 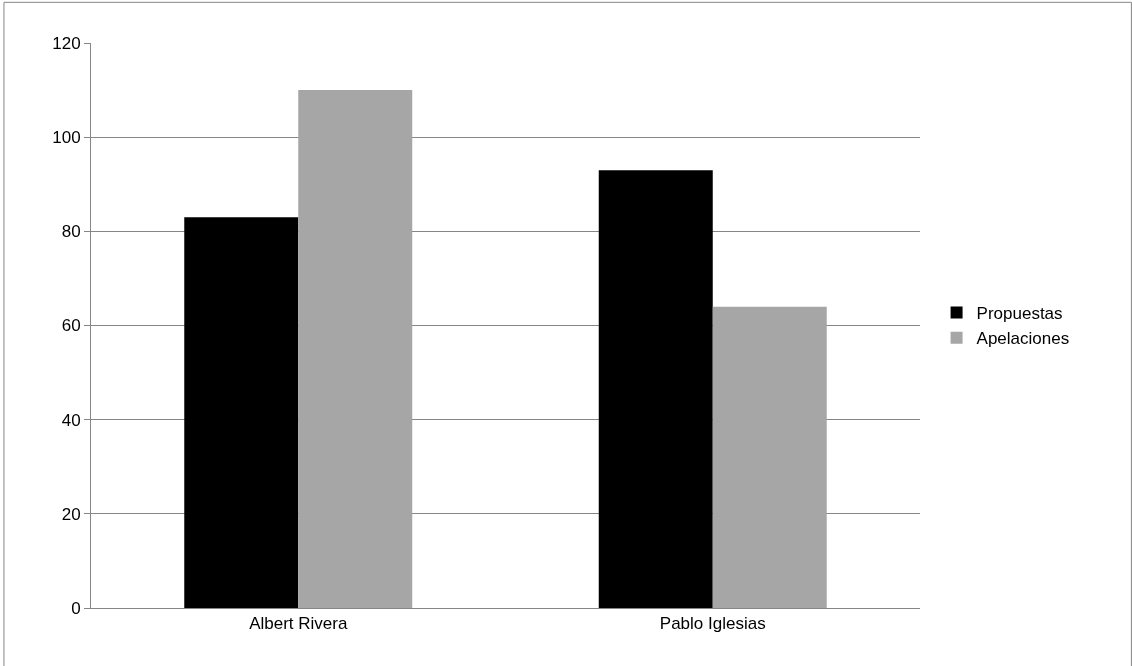 What do you see at coordinates (298, 624) in the screenshot?
I see `x-tick-label: Albert Rivera` at bounding box center [298, 624].